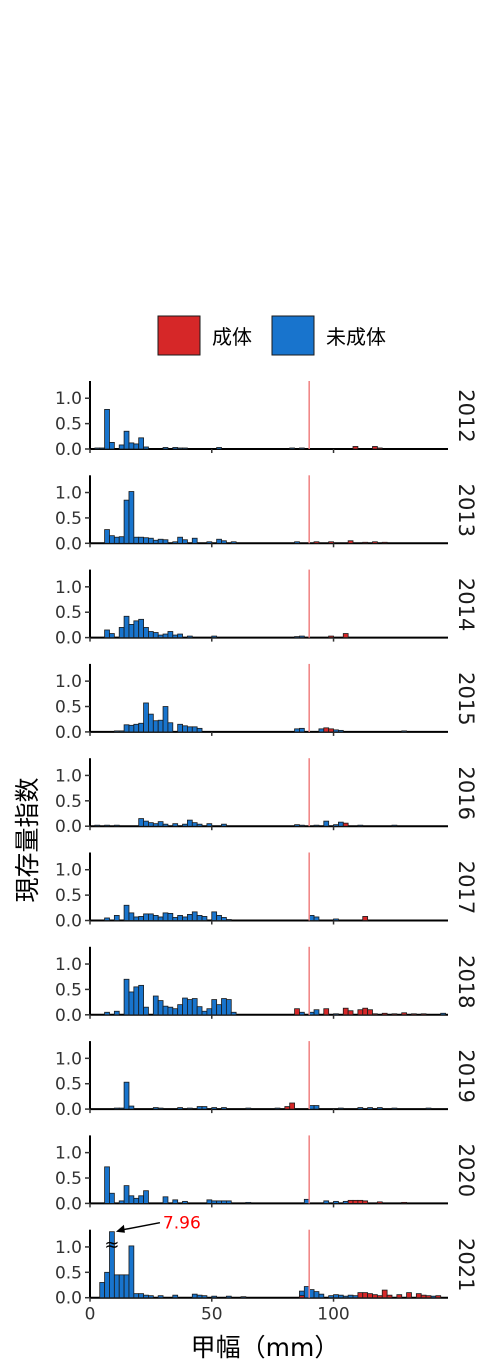  What do you see at coordinates (466, 887) in the screenshot?
I see `panel-year-label: 2017` at bounding box center [466, 887].